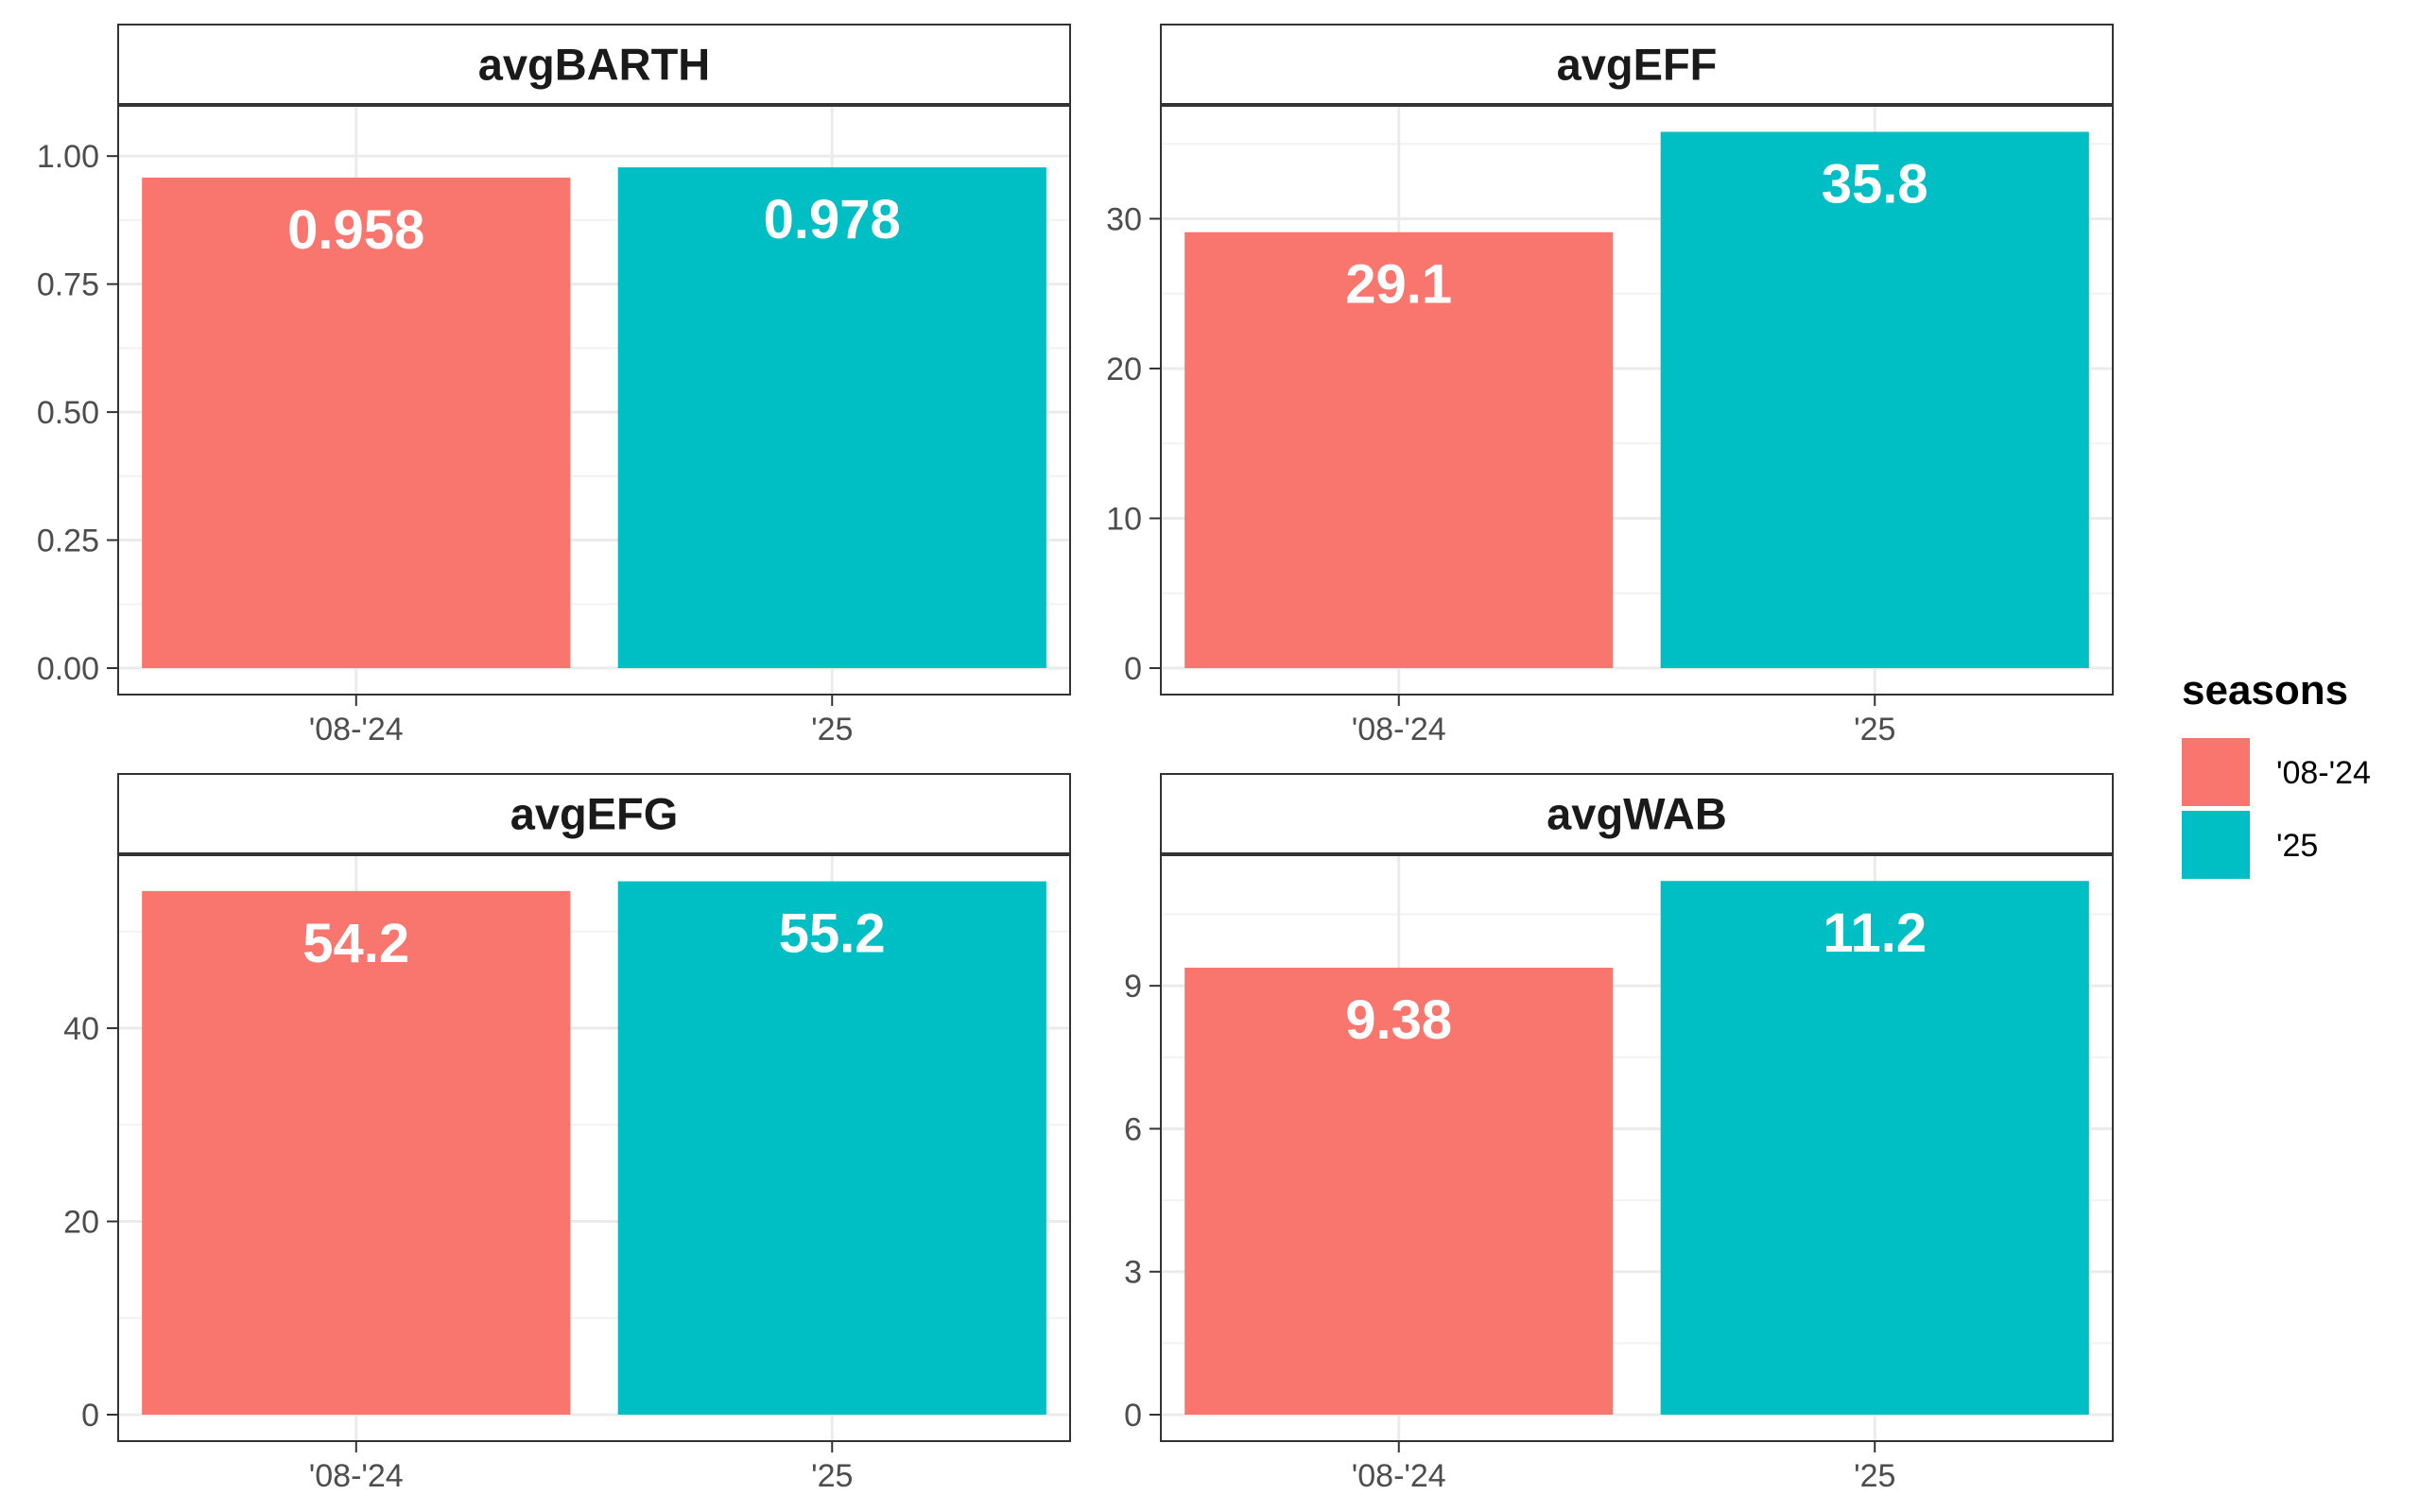  I want to click on y-tick-label: 9, so click(1133, 987).